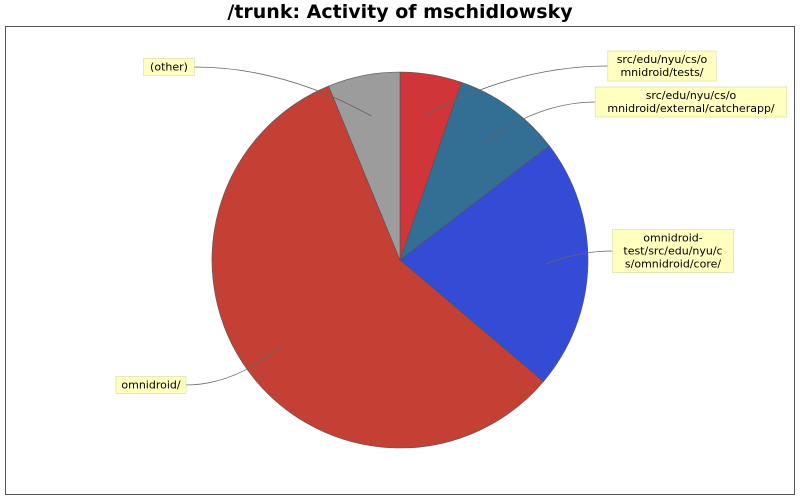 This screenshot has width=800, height=500. I want to click on label-text-0-0: src/edu/nyu/cs/o, so click(662, 59).